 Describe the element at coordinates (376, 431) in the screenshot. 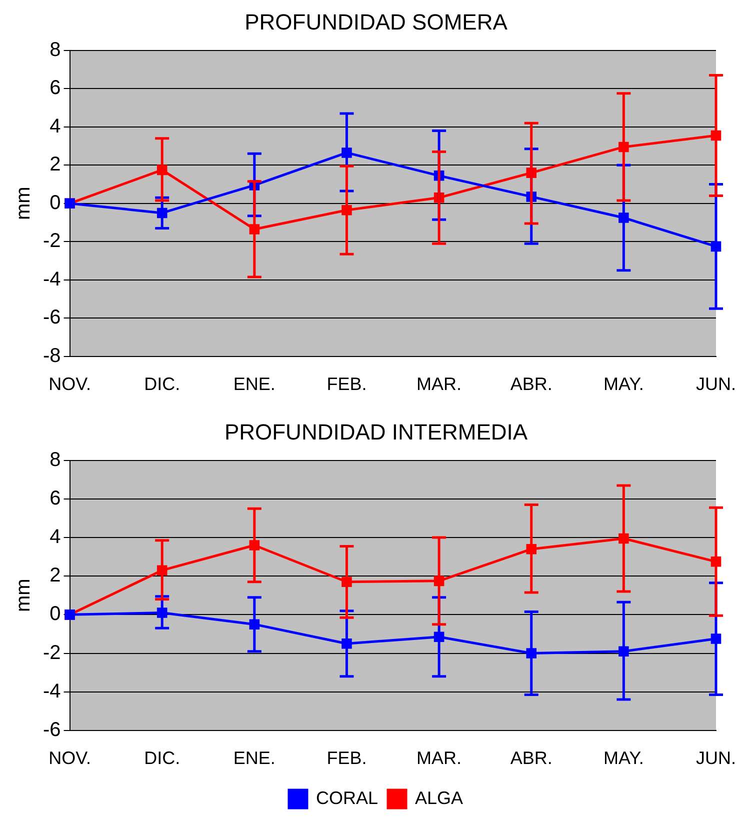

I see `chart-title: PROFUNDIDAD INTERMEDIA` at that location.